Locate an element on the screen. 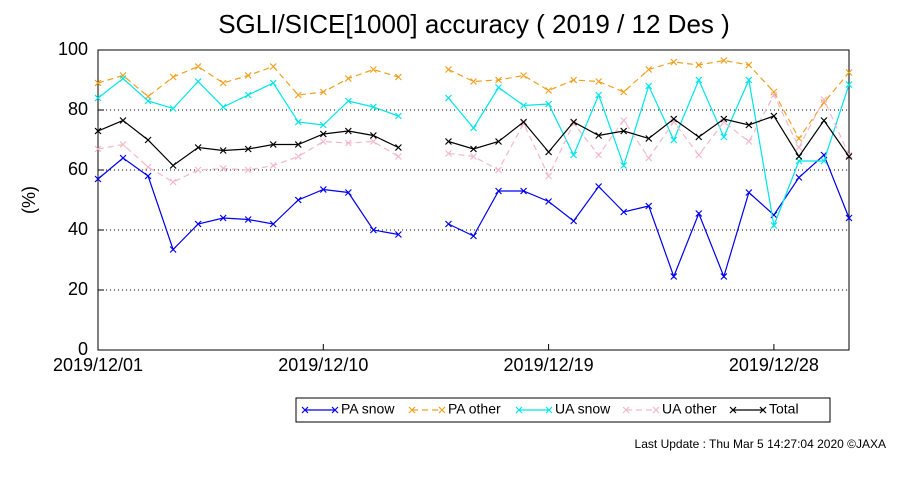 The height and width of the screenshot is (480, 900). legend-box is located at coordinates (563, 410).